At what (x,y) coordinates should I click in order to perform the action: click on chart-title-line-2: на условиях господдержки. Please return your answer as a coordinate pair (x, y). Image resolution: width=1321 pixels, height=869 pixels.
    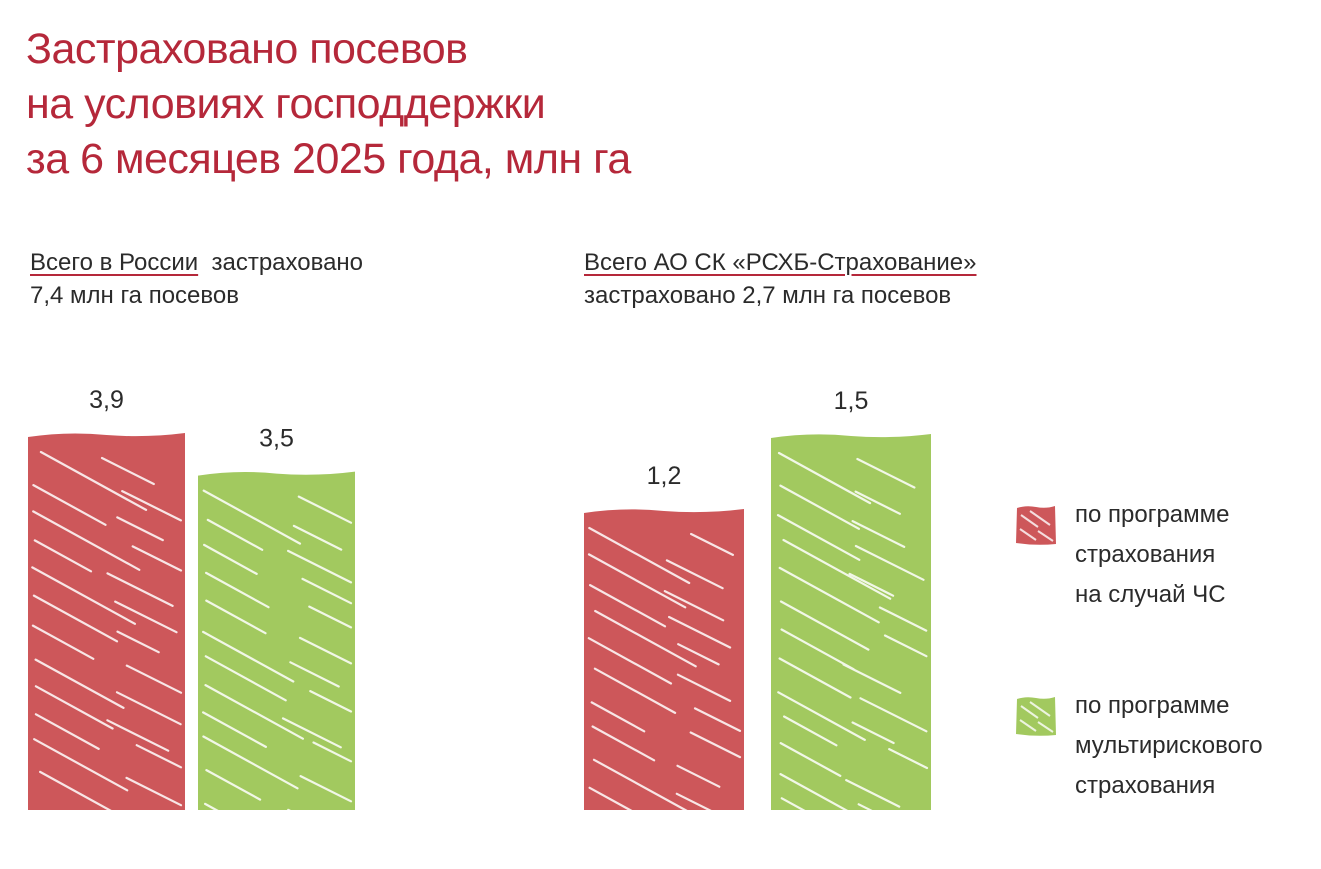
    Looking at the image, I should click on (286, 104).